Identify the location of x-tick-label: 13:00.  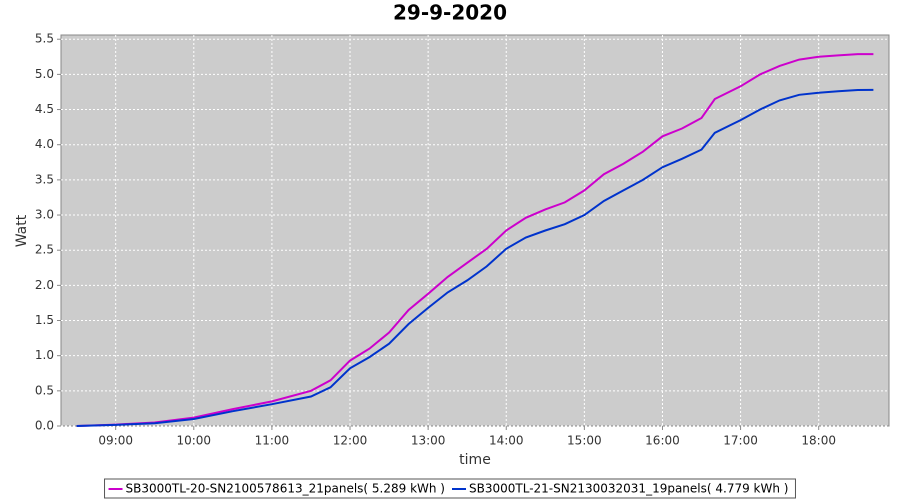
(428, 441).